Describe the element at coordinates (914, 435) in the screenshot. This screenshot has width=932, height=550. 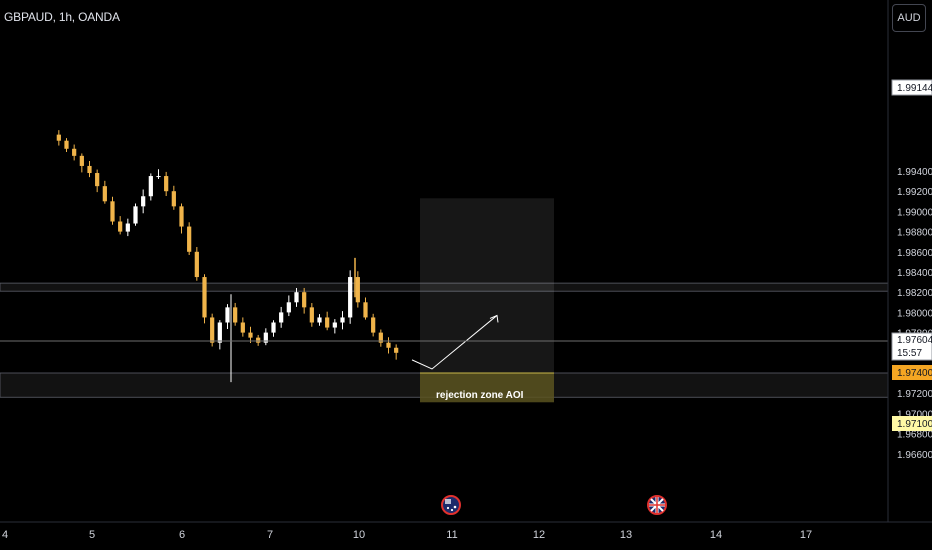
I see `y-tick-label: 1.96800` at that location.